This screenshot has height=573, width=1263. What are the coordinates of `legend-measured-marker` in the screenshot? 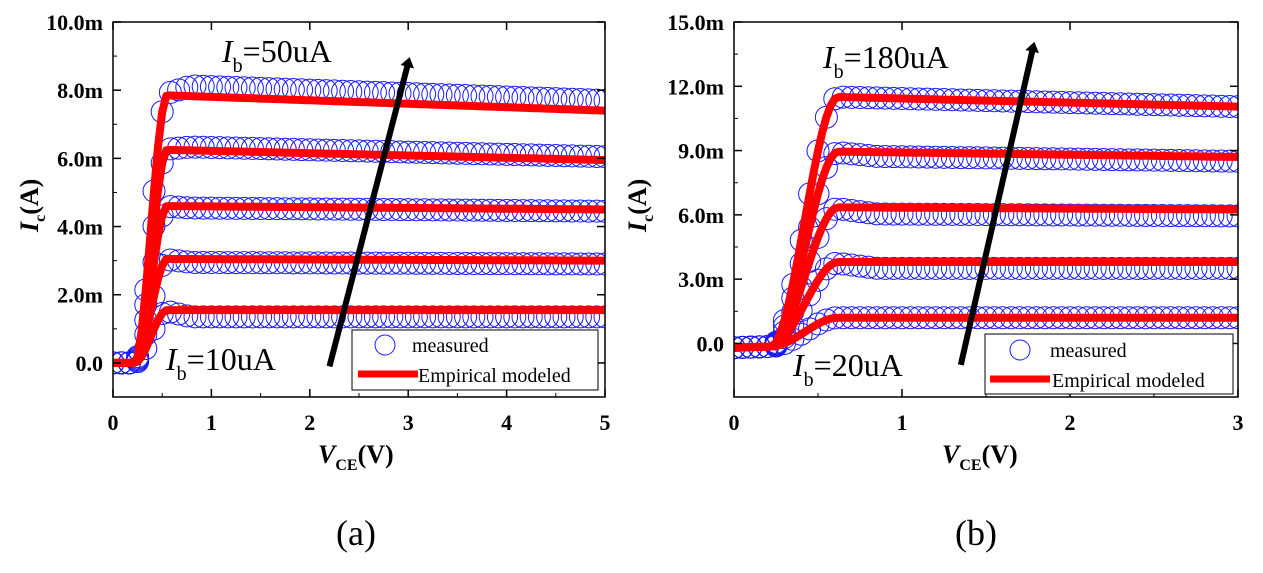 It's located at (1020, 350).